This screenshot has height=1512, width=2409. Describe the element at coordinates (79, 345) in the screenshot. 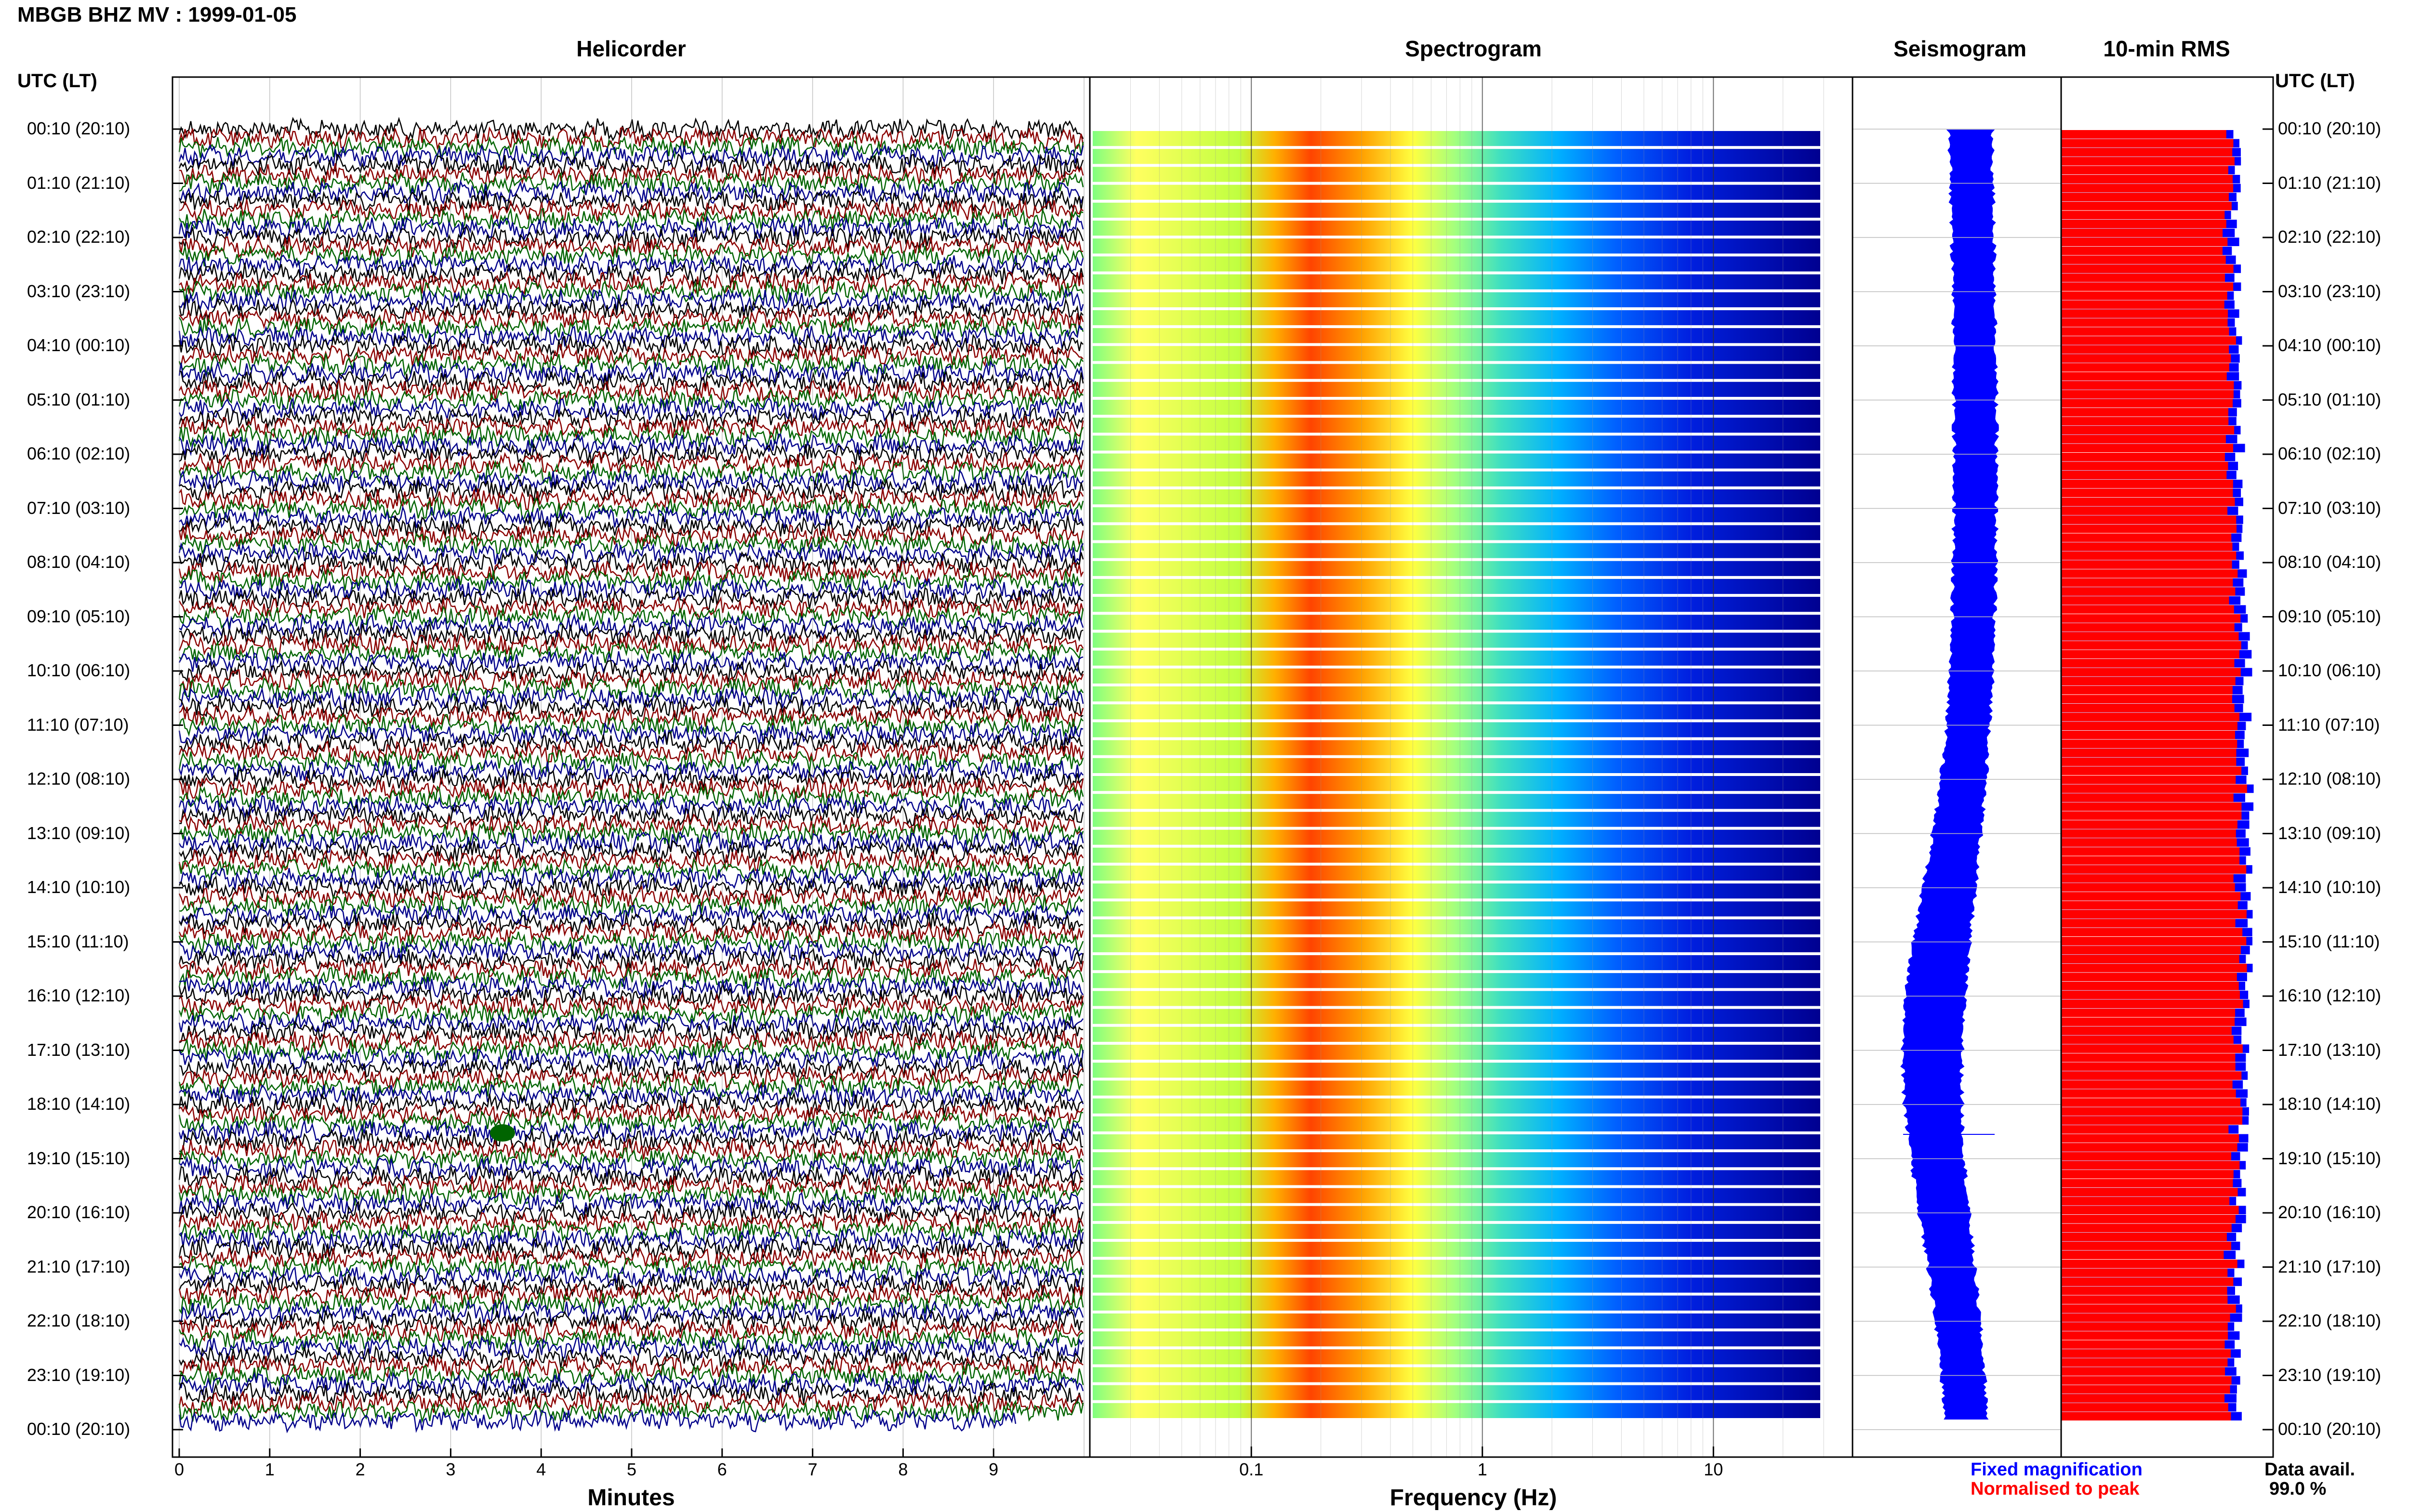

I see `time-label-left: 04:10 (00:10)` at that location.